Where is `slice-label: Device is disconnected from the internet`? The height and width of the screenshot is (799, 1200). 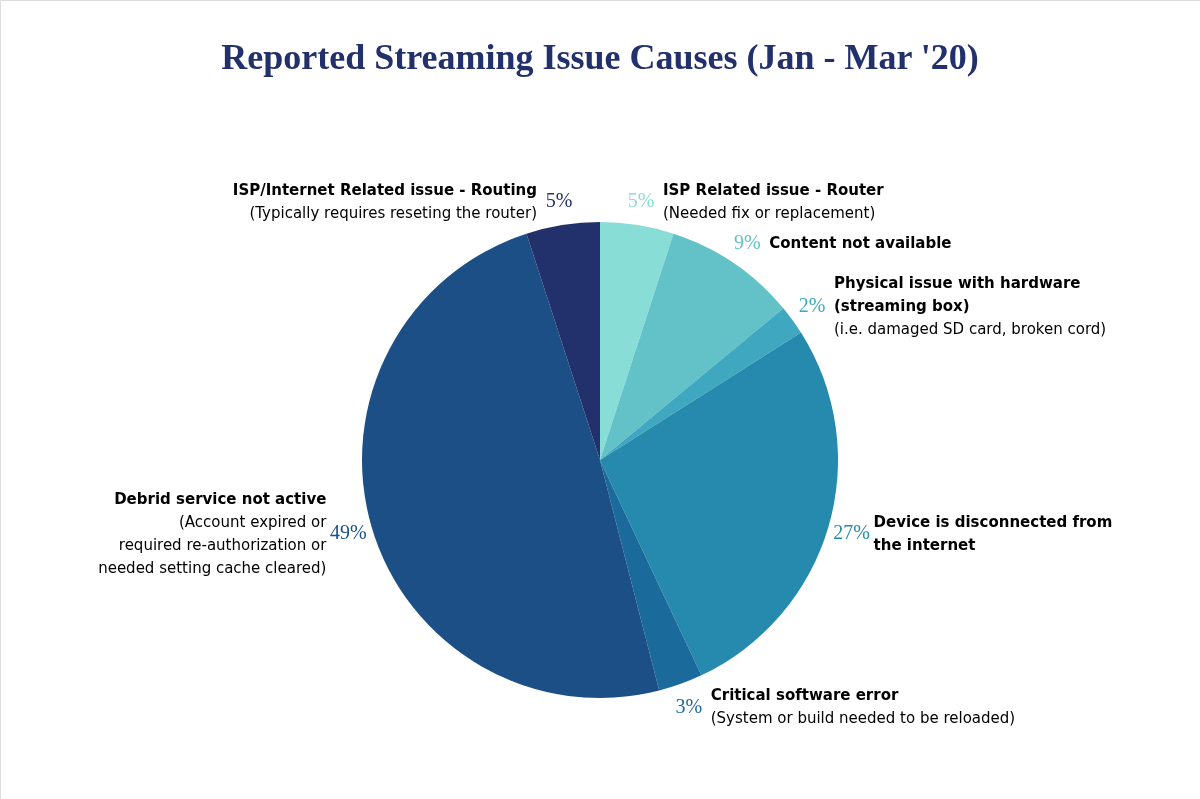
slice-label: Device is disconnected from the internet is located at coordinates (993, 533).